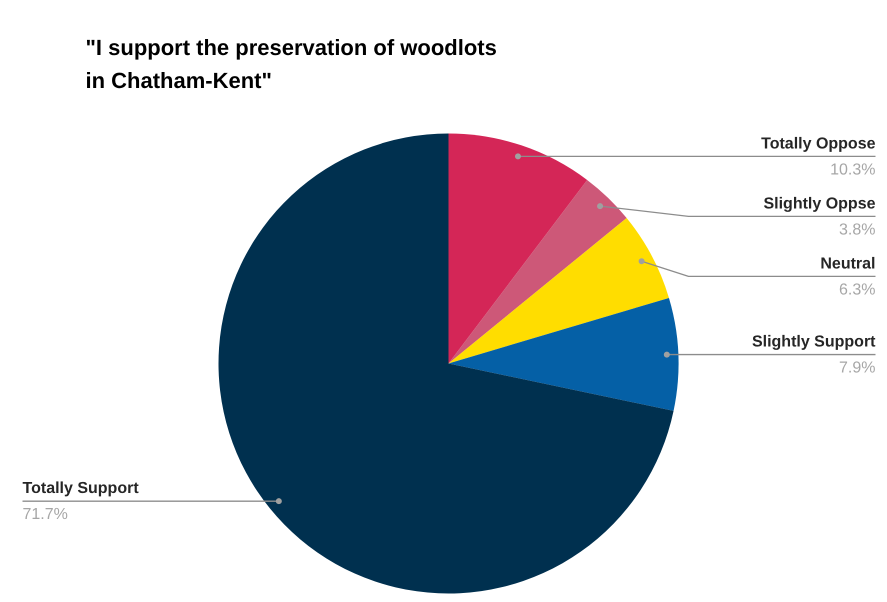 Image resolution: width=887 pixels, height=602 pixels. I want to click on slice-label: Neutral, so click(848, 263).